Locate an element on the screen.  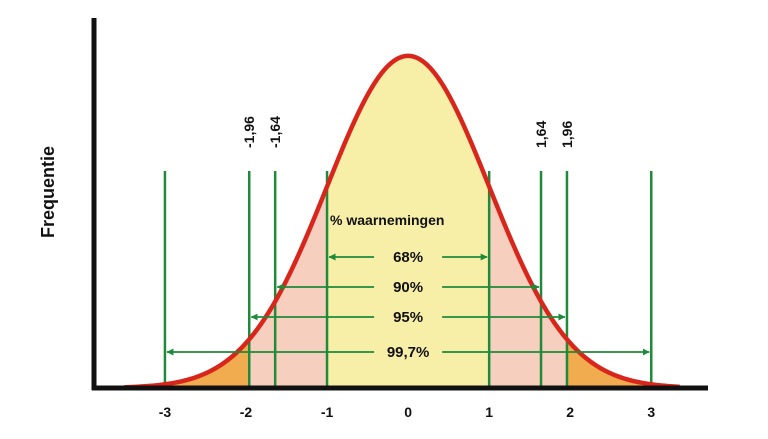
x-tick-label: -3 is located at coordinates (165, 412).